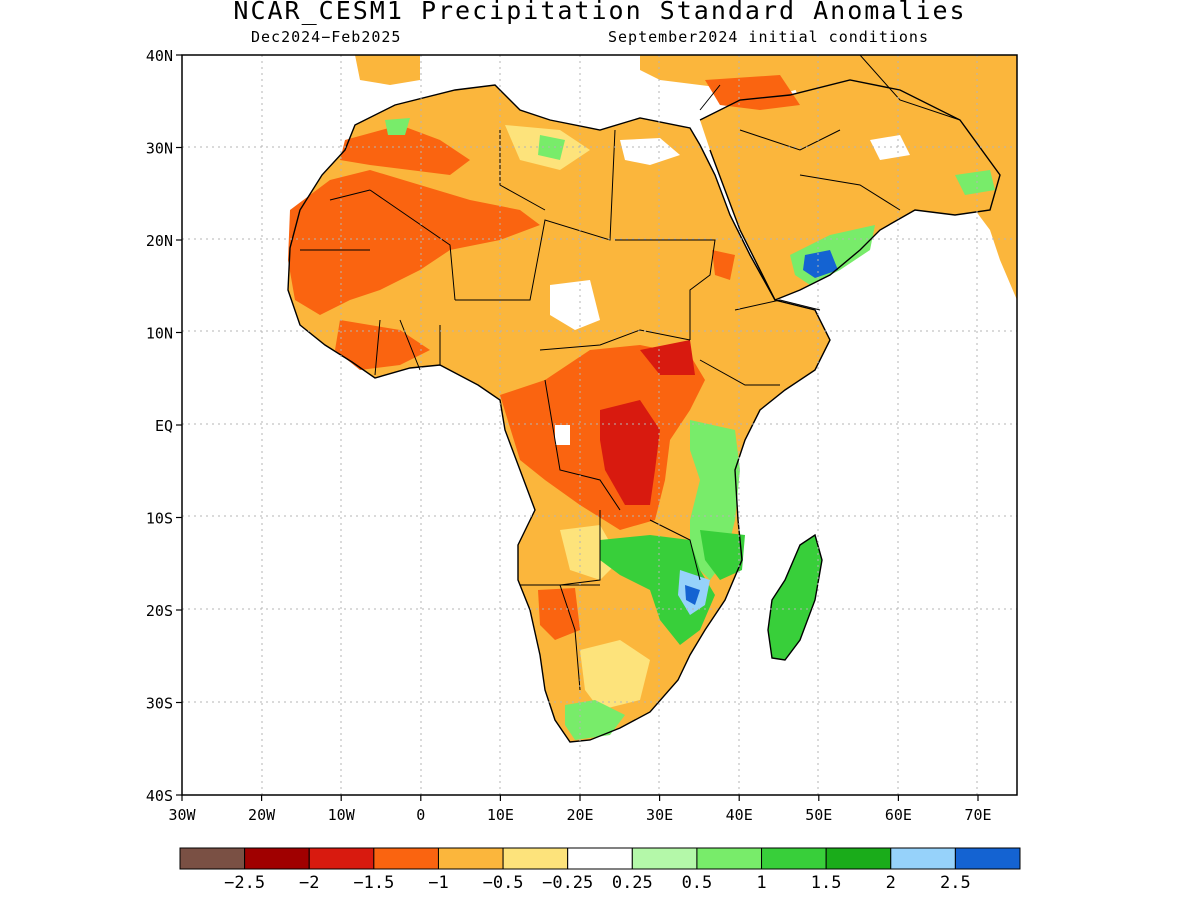  I want to click on colorbar-label: 2.5, so click(955, 883).